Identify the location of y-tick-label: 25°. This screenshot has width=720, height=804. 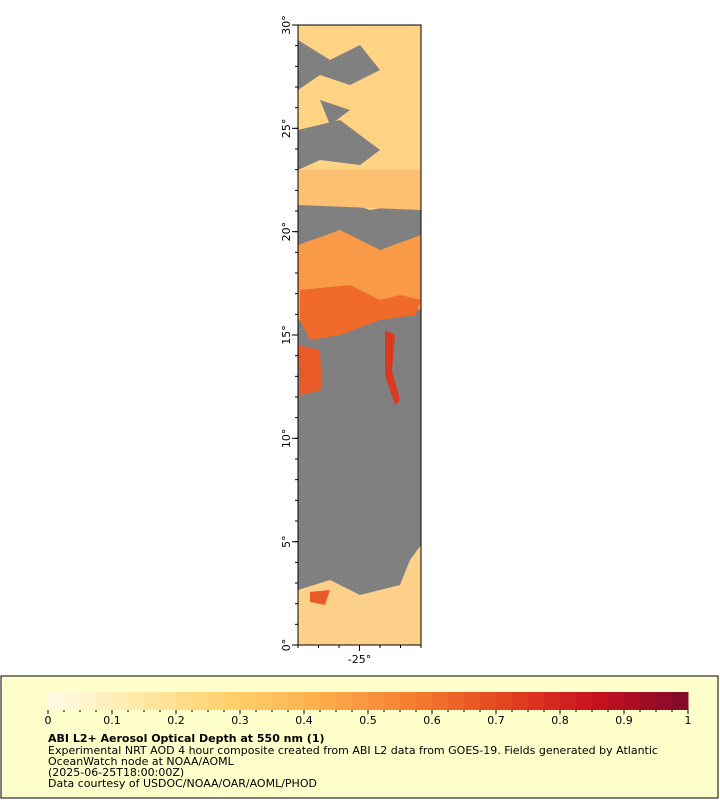
(286, 129).